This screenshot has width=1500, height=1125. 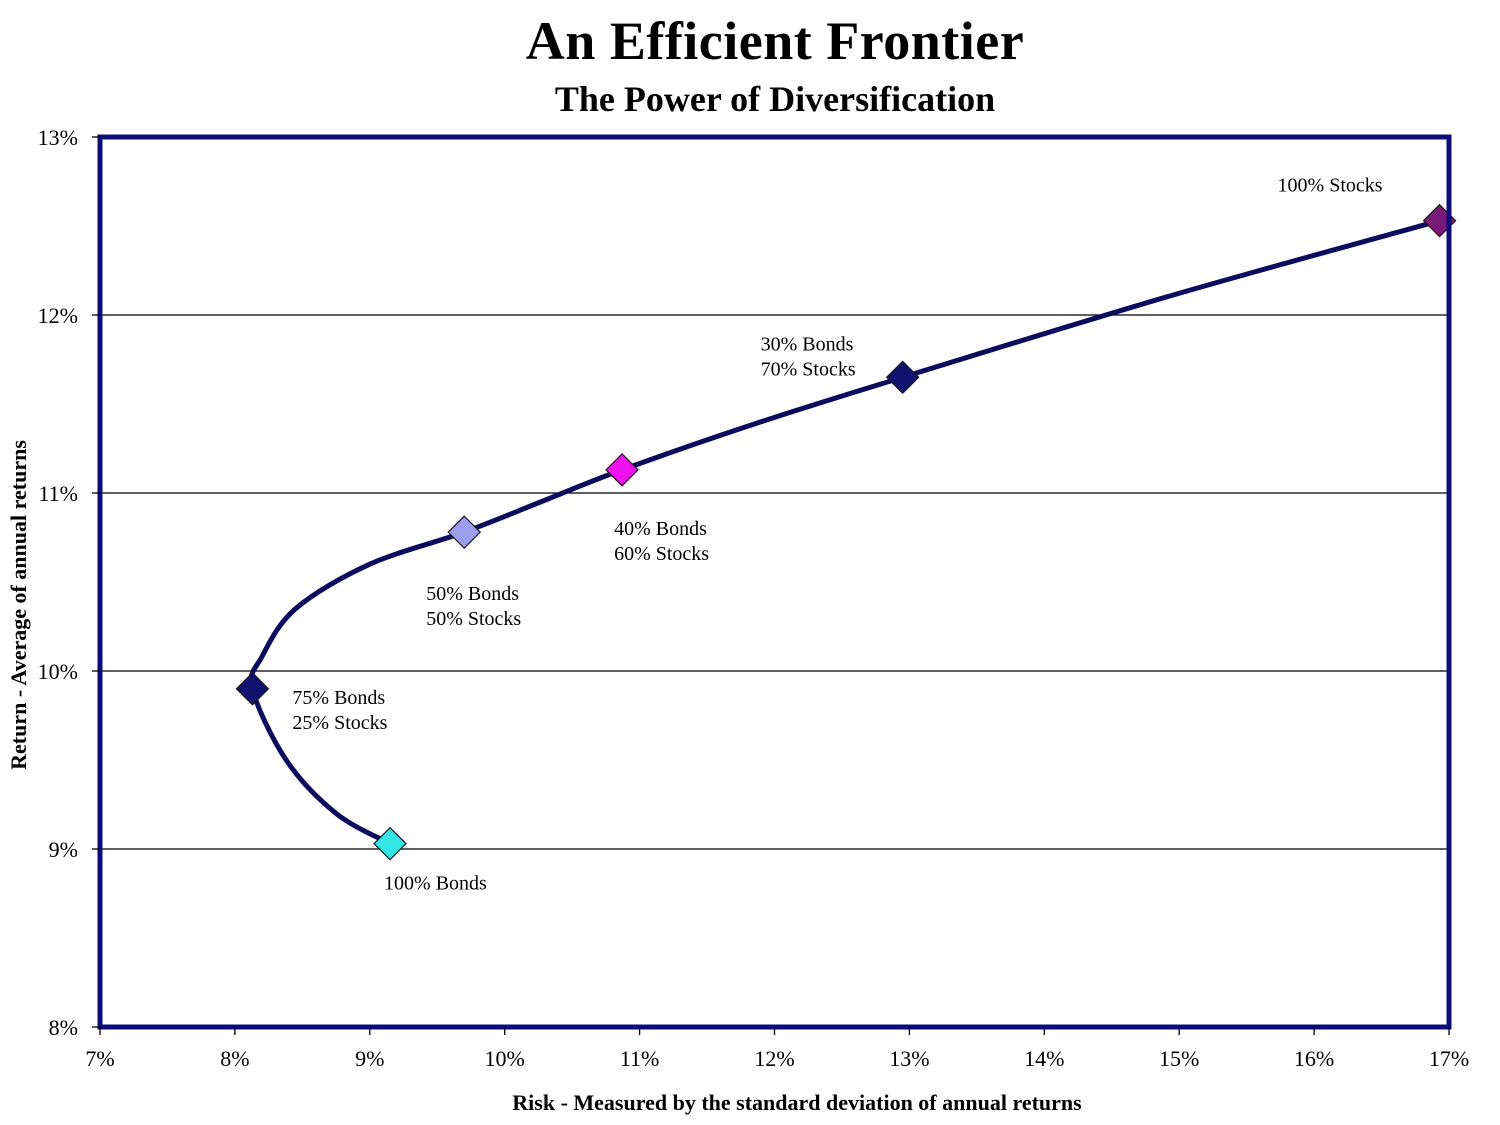 What do you see at coordinates (58, 493) in the screenshot?
I see `y-tick-label: 11%` at bounding box center [58, 493].